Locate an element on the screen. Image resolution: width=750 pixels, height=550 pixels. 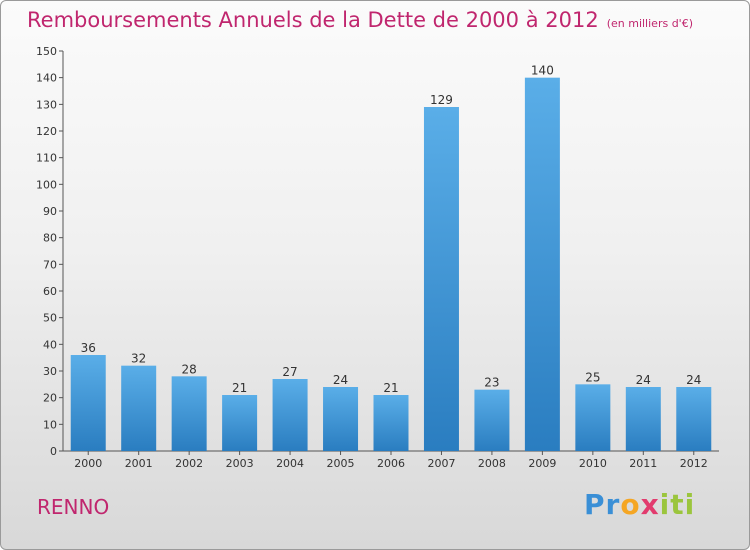
y-tick-label: 60 is located at coordinates (50, 291).